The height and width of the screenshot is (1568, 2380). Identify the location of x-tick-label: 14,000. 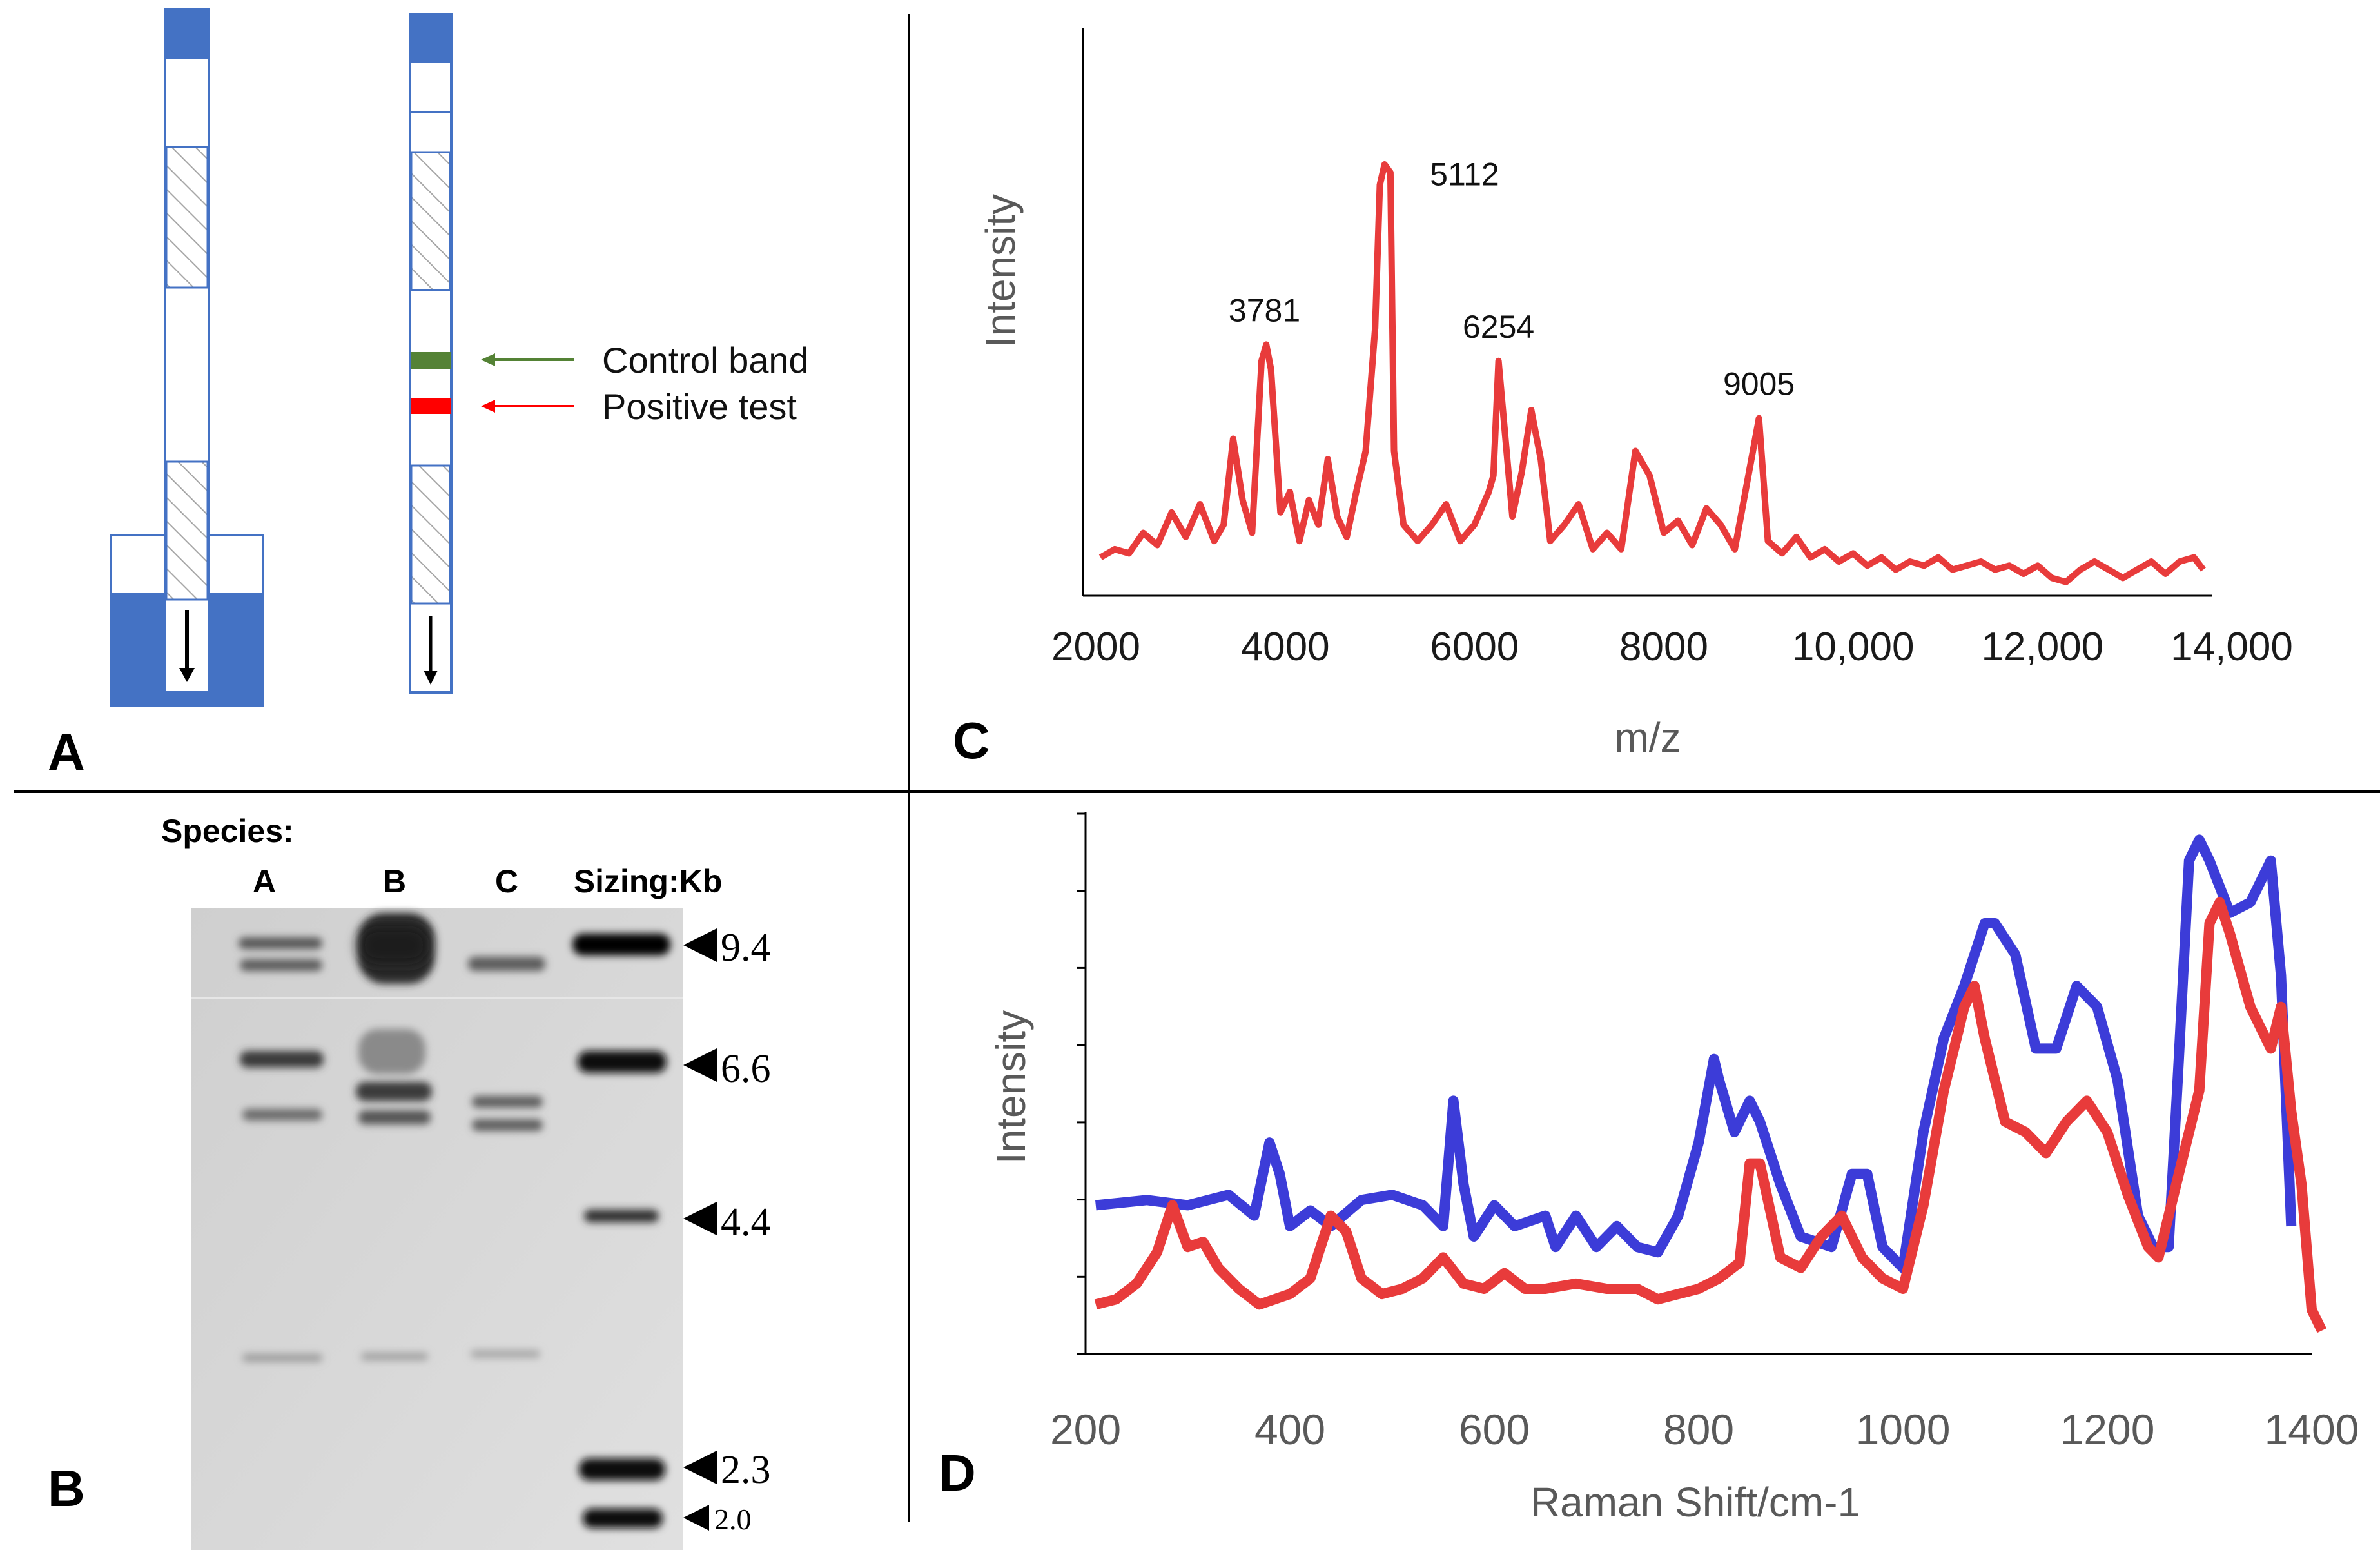
(2231, 647).